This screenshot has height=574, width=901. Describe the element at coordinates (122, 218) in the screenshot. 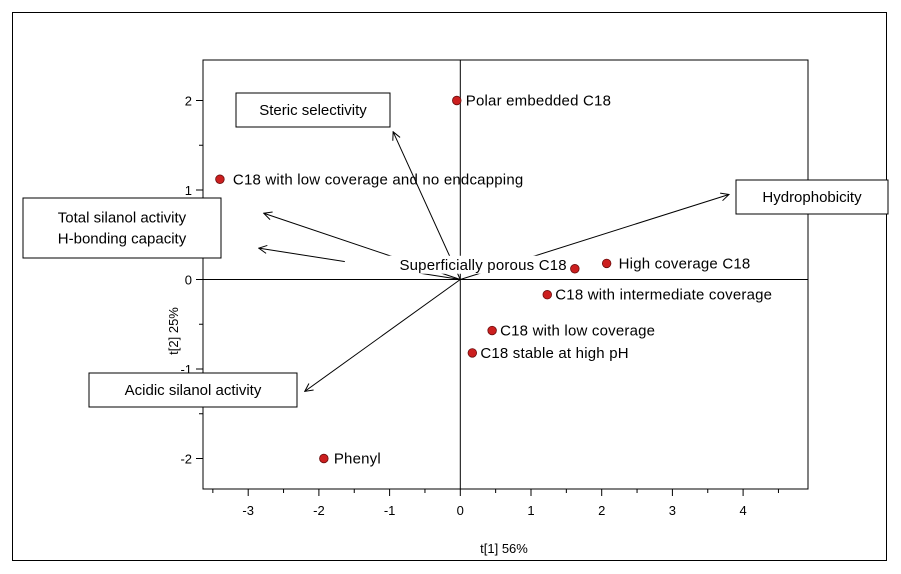

I see `vector-label-text: Total silanol activity` at that location.